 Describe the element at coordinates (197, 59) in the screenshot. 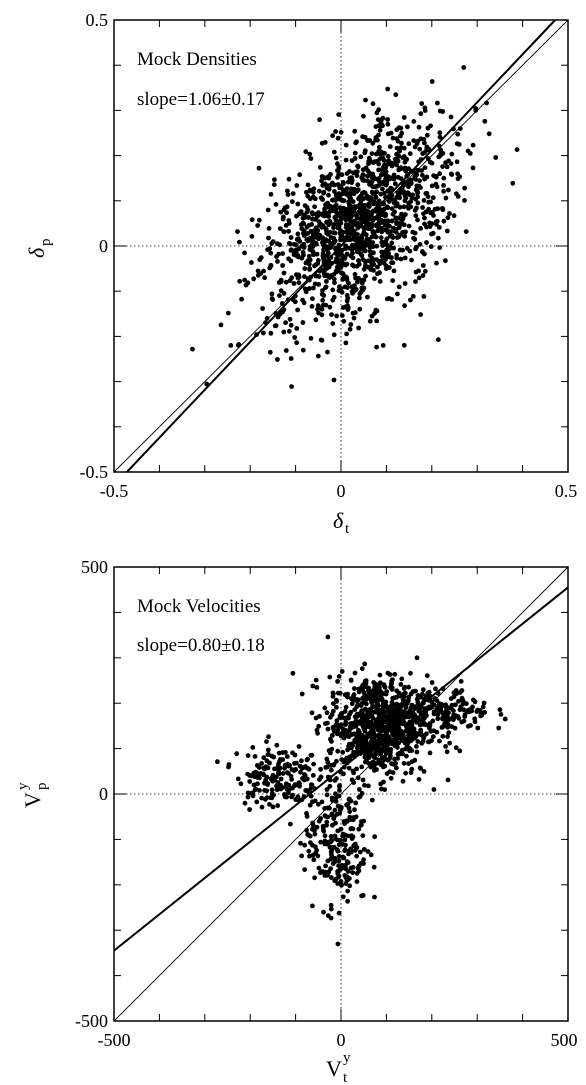

I see `density-annotation-title: Mock Densities` at that location.